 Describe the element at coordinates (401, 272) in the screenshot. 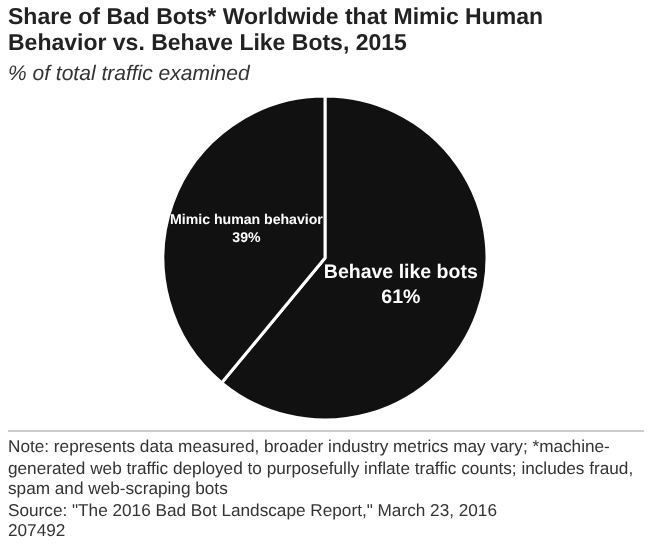

I see `slice-label: Behave like bots` at that location.